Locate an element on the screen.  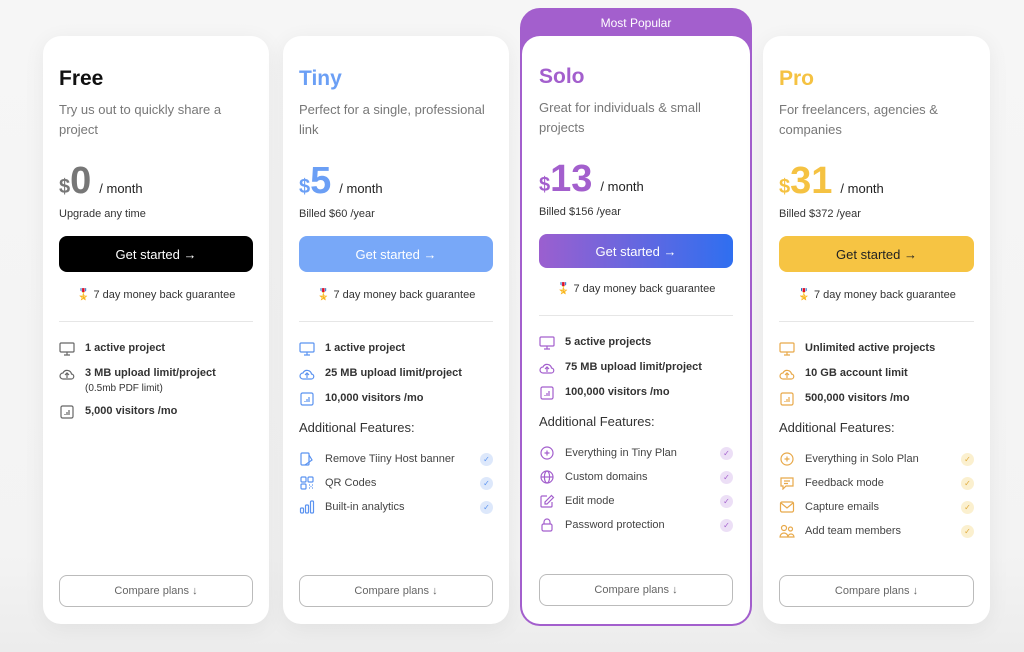
edit-icon is located at coordinates (547, 501).